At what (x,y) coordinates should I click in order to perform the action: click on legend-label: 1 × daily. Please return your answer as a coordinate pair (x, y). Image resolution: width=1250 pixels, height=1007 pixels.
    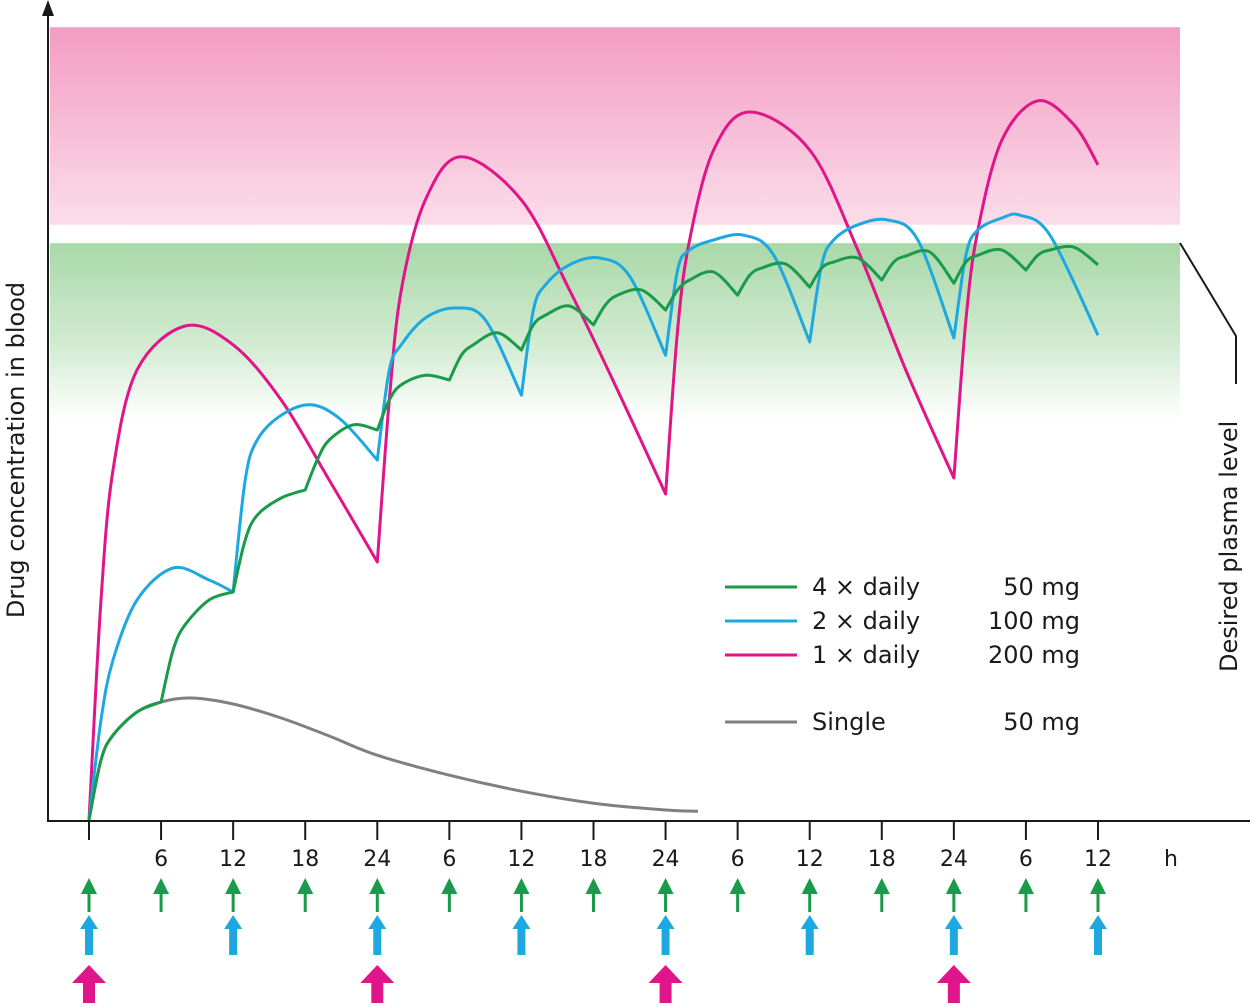
    Looking at the image, I should click on (866, 655).